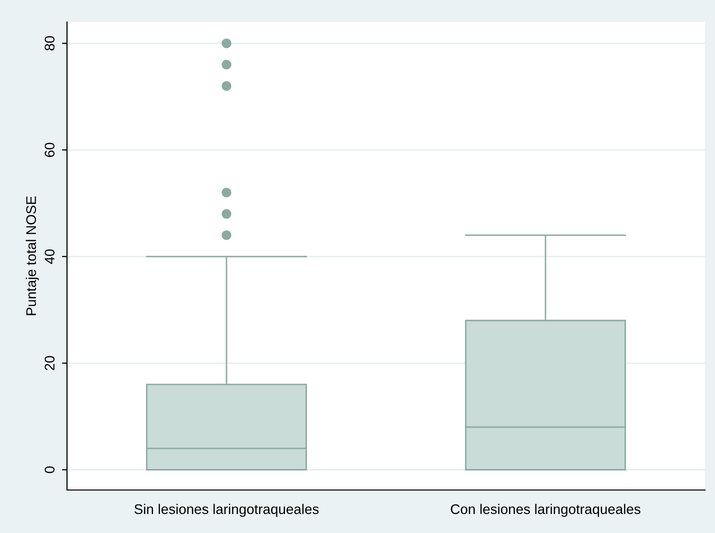 The image size is (715, 533). Describe the element at coordinates (545, 510) in the screenshot. I see `x-tick-label: Con lesiones laringotraqueales` at that location.